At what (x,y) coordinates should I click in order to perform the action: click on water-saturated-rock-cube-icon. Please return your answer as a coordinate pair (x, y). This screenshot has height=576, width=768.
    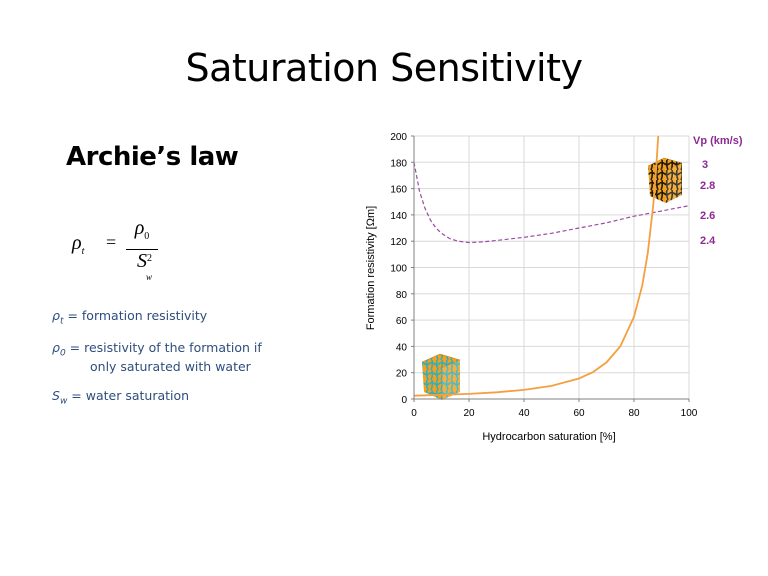
    Looking at the image, I should click on (441, 376).